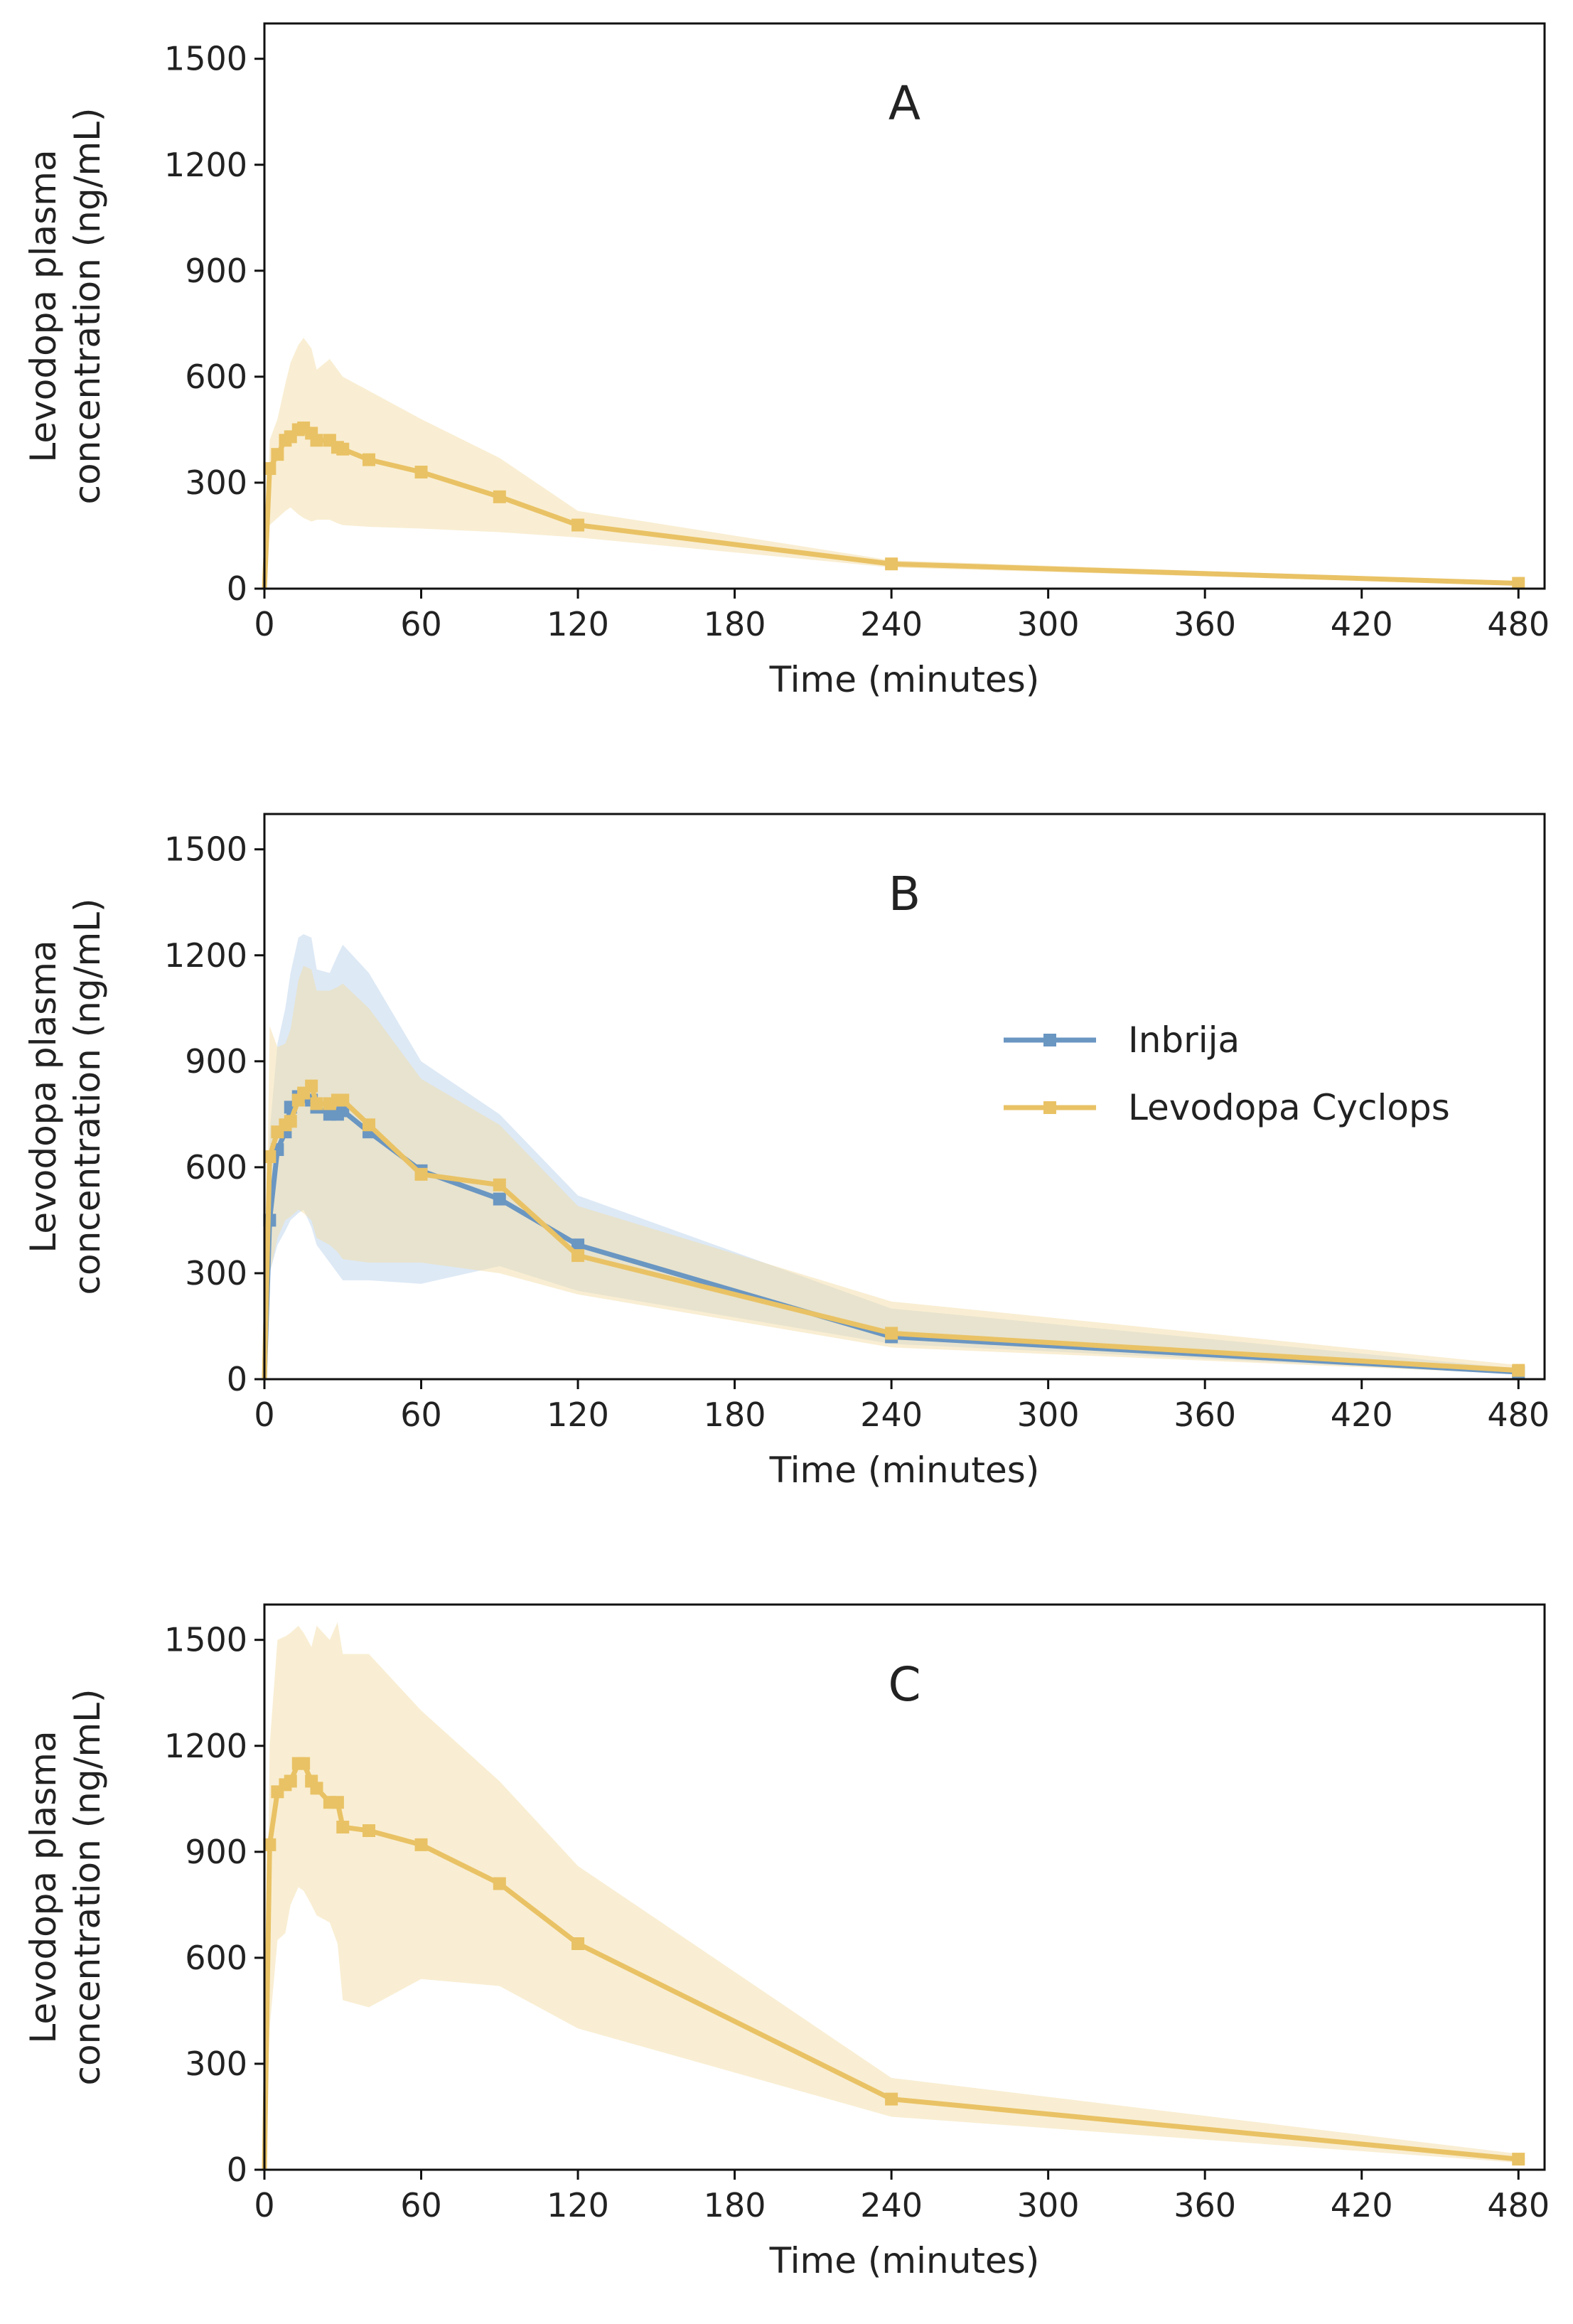 This screenshot has height=2324, width=1573. What do you see at coordinates (216, 271) in the screenshot?
I see `panel-a-ytick-label: 900` at bounding box center [216, 271].